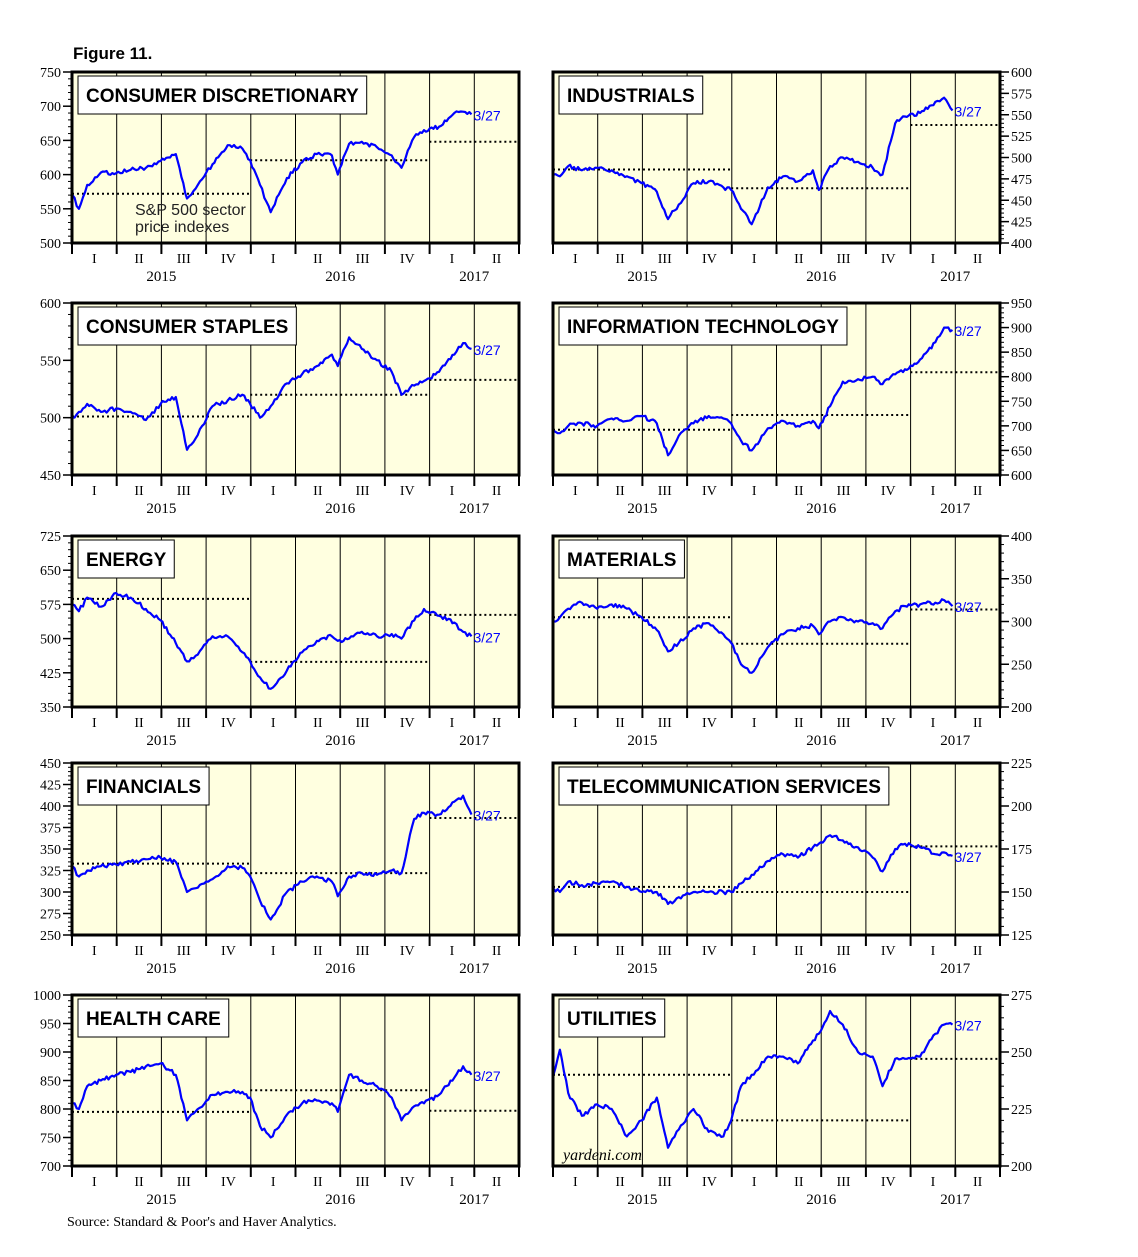 The width and height of the screenshot is (1138, 1257). I want to click on y-tick-label: 1000, so click(47, 996).